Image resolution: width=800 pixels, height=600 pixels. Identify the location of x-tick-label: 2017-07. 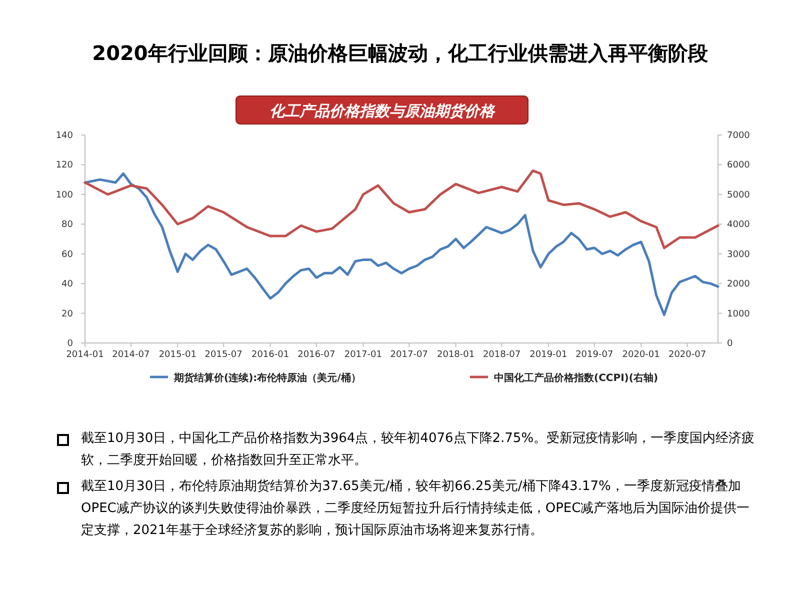
(409, 355).